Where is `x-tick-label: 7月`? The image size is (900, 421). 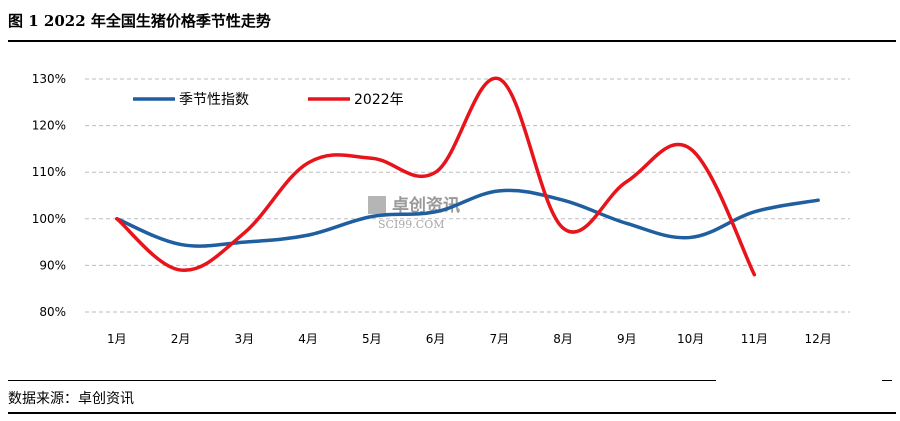
x-tick-label: 7月 is located at coordinates (500, 339).